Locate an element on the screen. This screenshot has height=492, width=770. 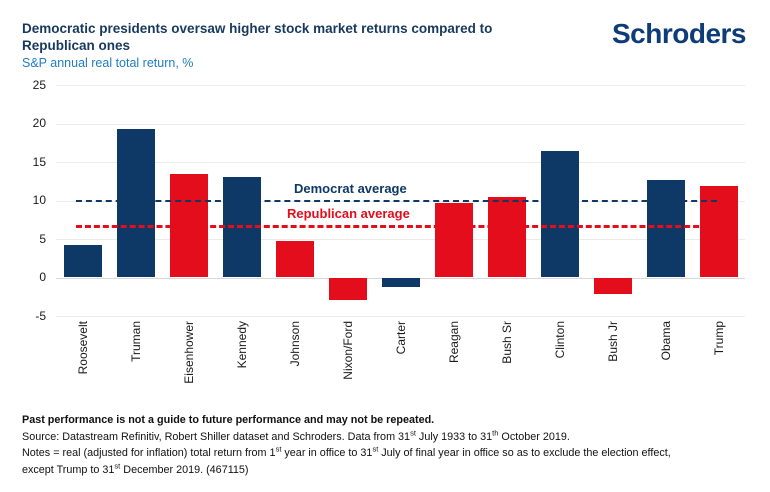
y-tick-20: 20 is located at coordinates (39, 123).